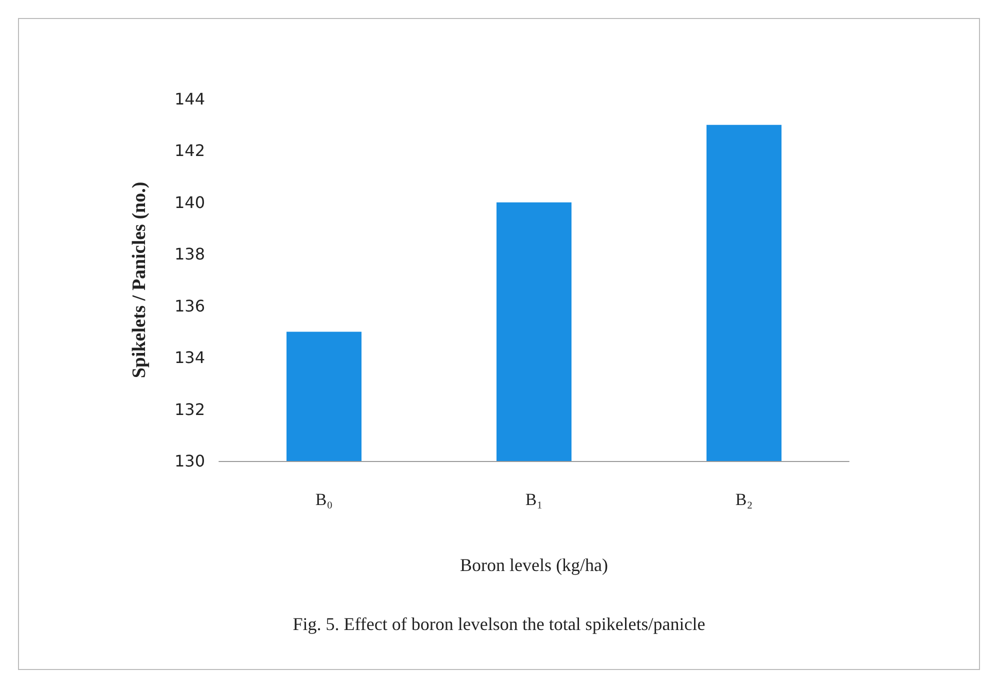 This screenshot has width=998, height=688. I want to click on x-tick-label: B₁, so click(534, 499).